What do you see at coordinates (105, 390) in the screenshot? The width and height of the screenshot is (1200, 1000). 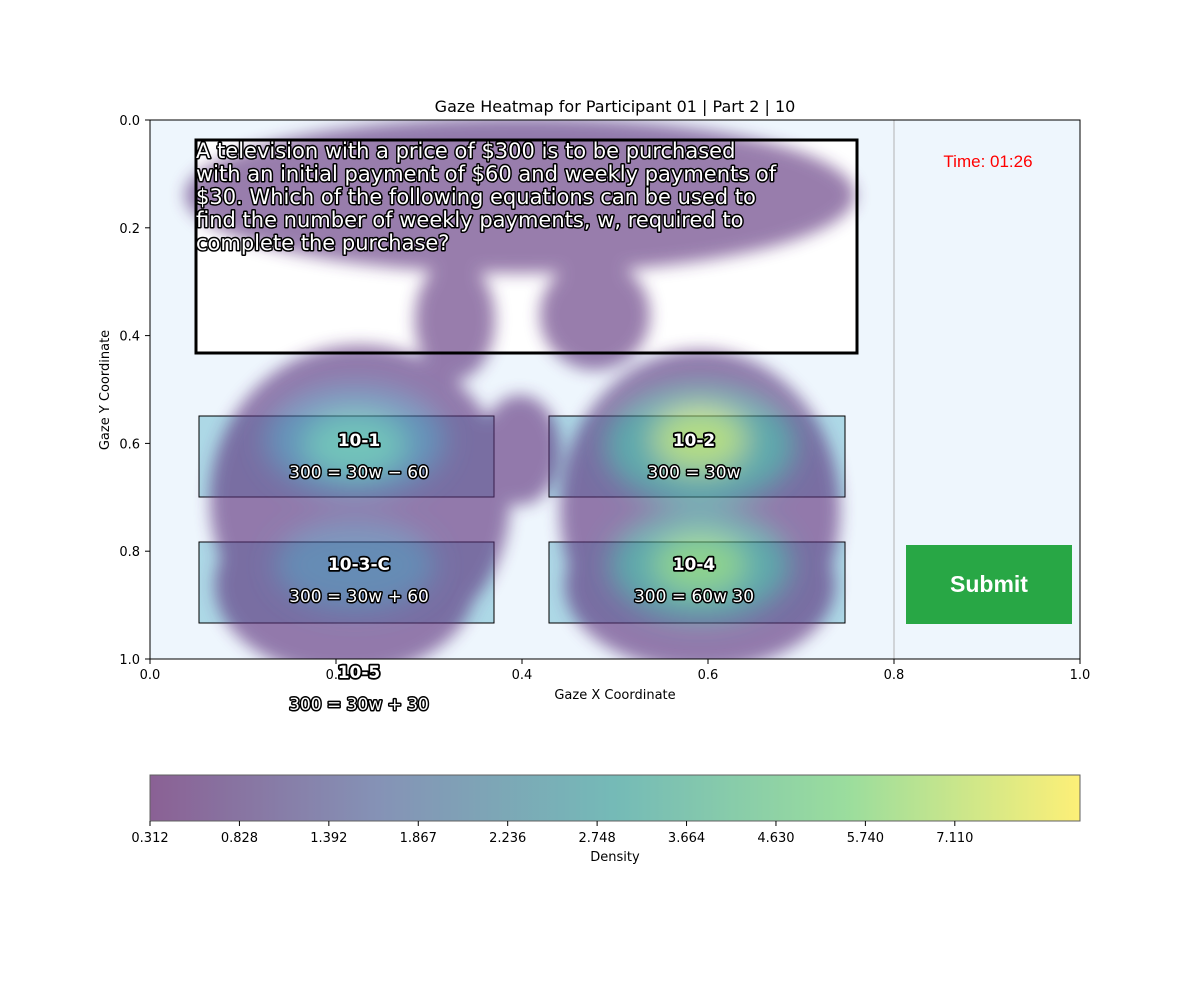 I see `y-axis-label: Gaze Y Coordinate` at bounding box center [105, 390].